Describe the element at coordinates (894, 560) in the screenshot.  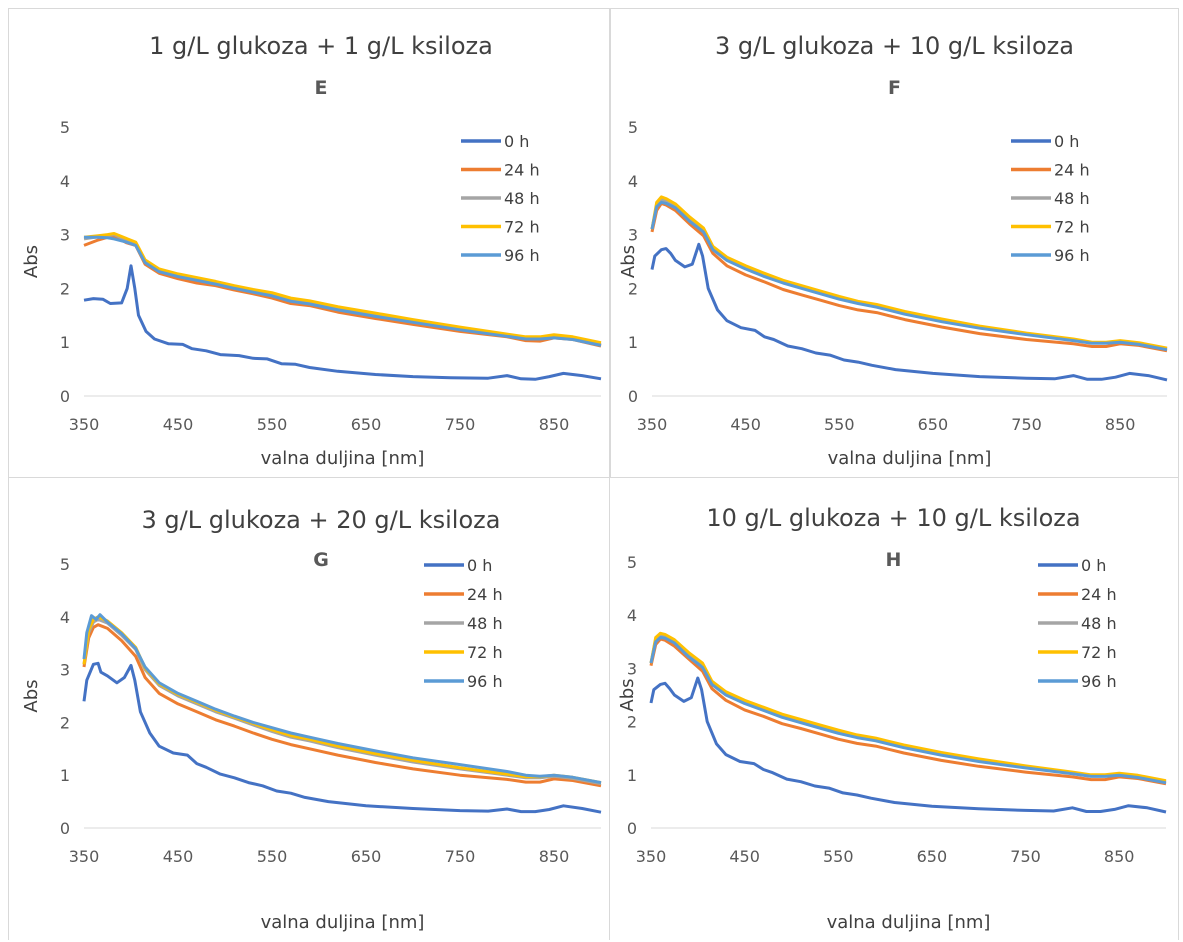
I see `chart-panel-label: H` at that location.